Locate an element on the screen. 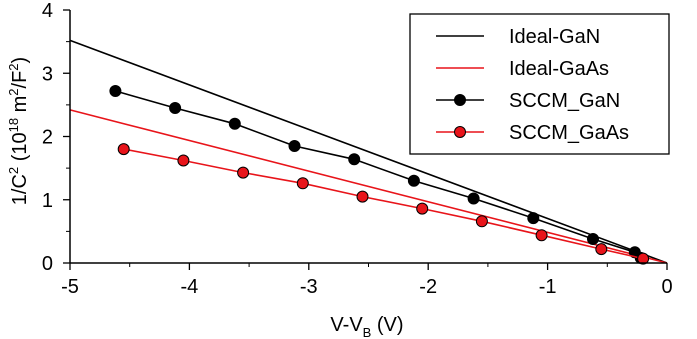  x-tick-label: -1 is located at coordinates (548, 287).